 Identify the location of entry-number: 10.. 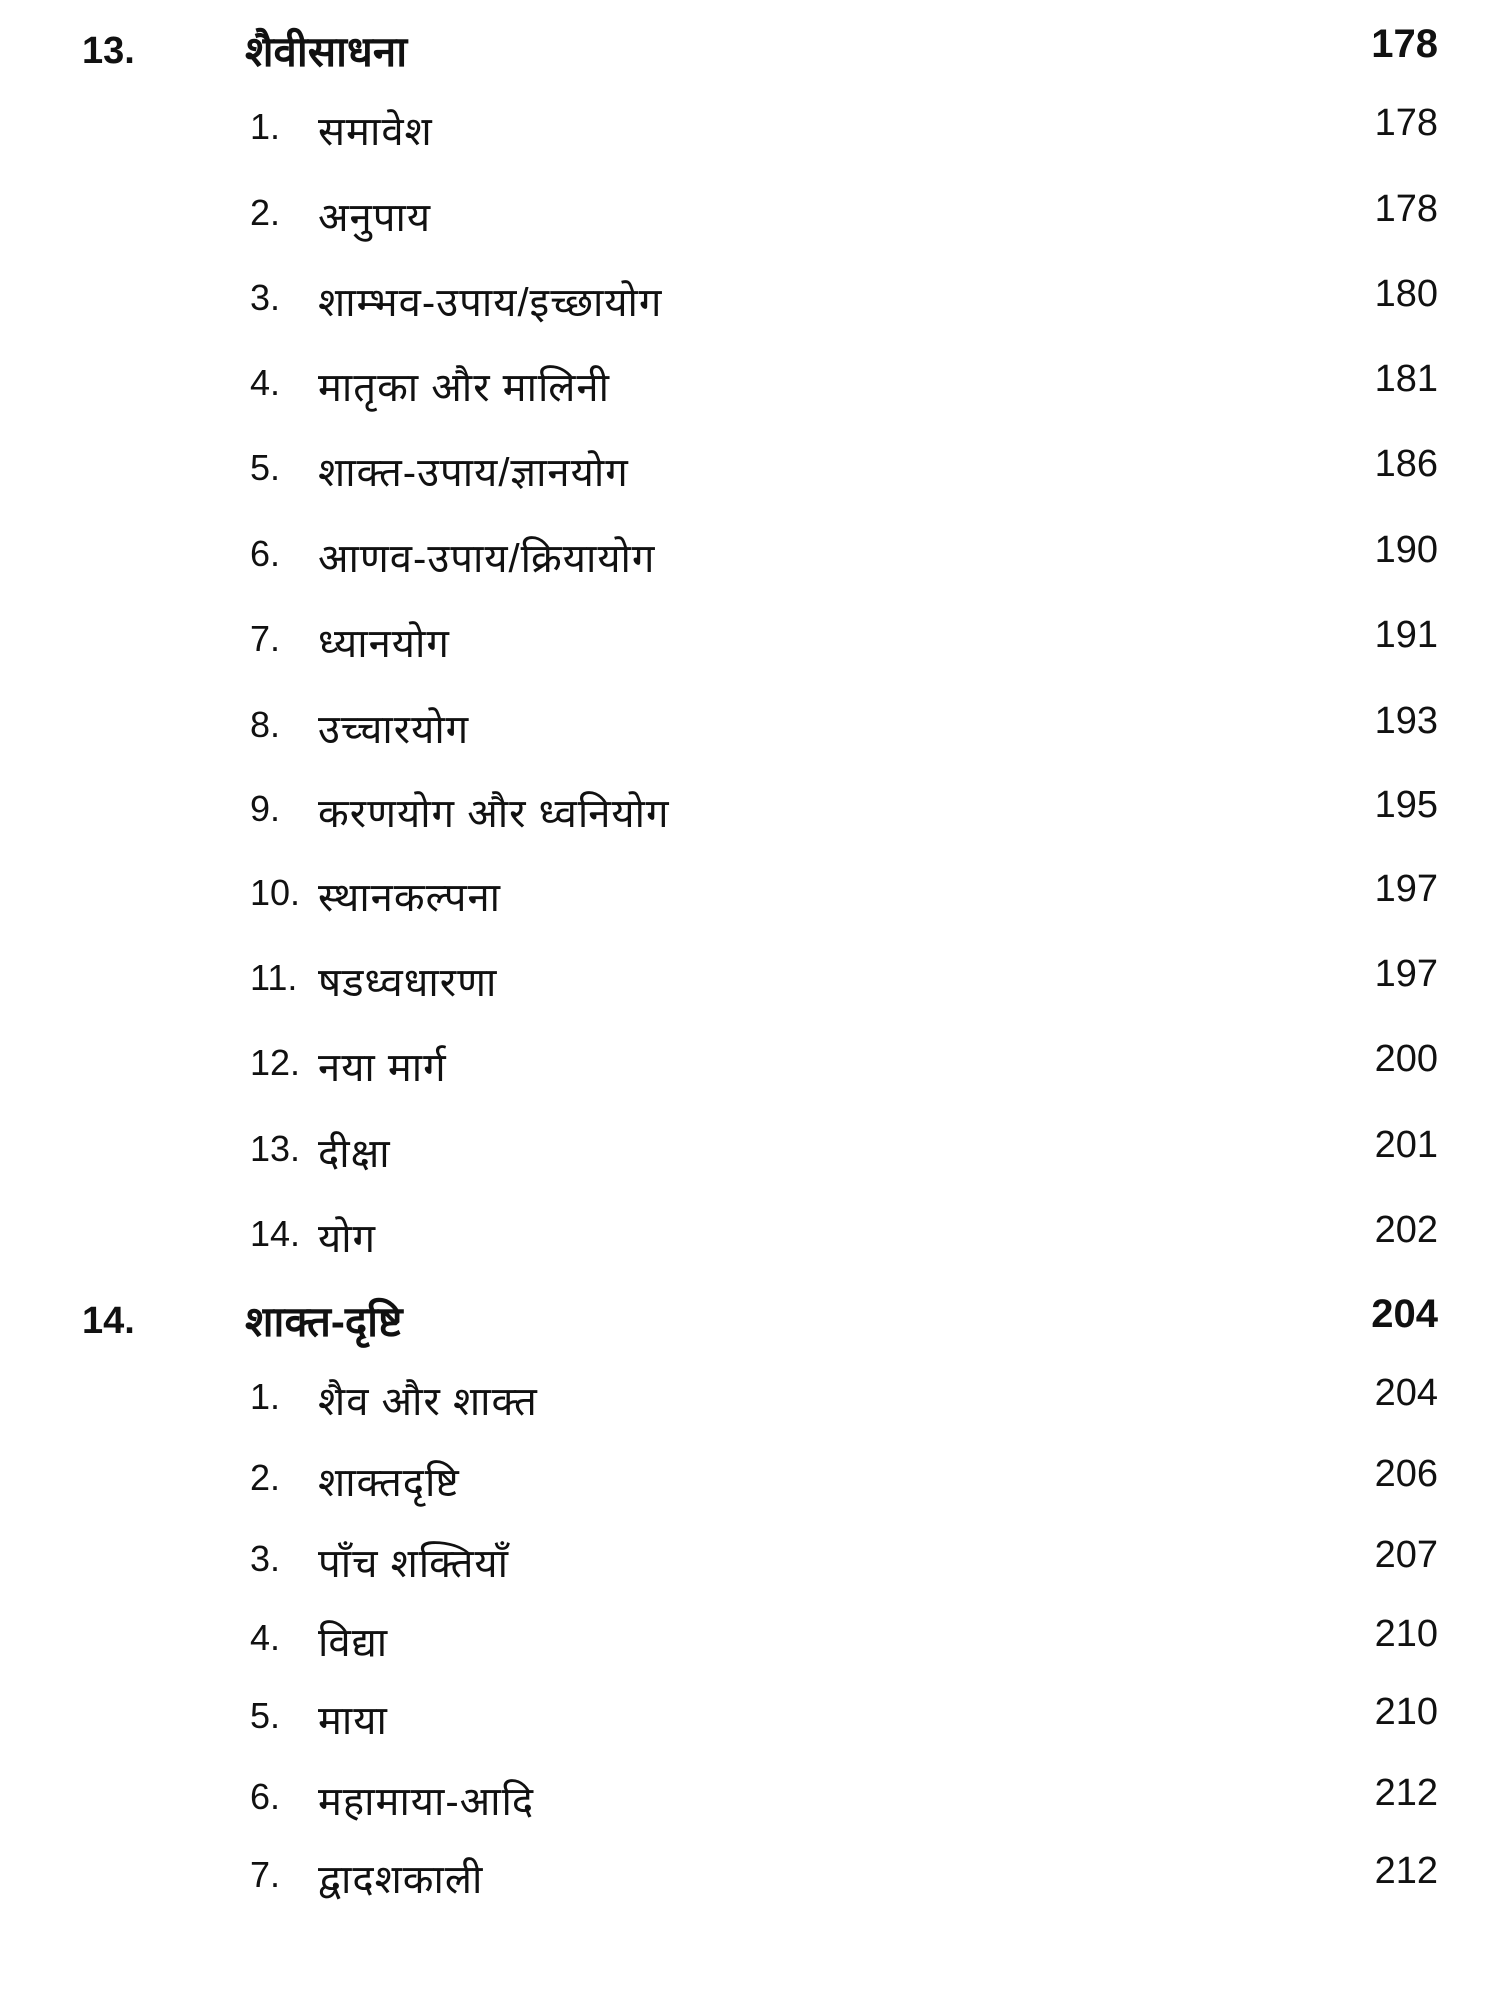
(275, 892).